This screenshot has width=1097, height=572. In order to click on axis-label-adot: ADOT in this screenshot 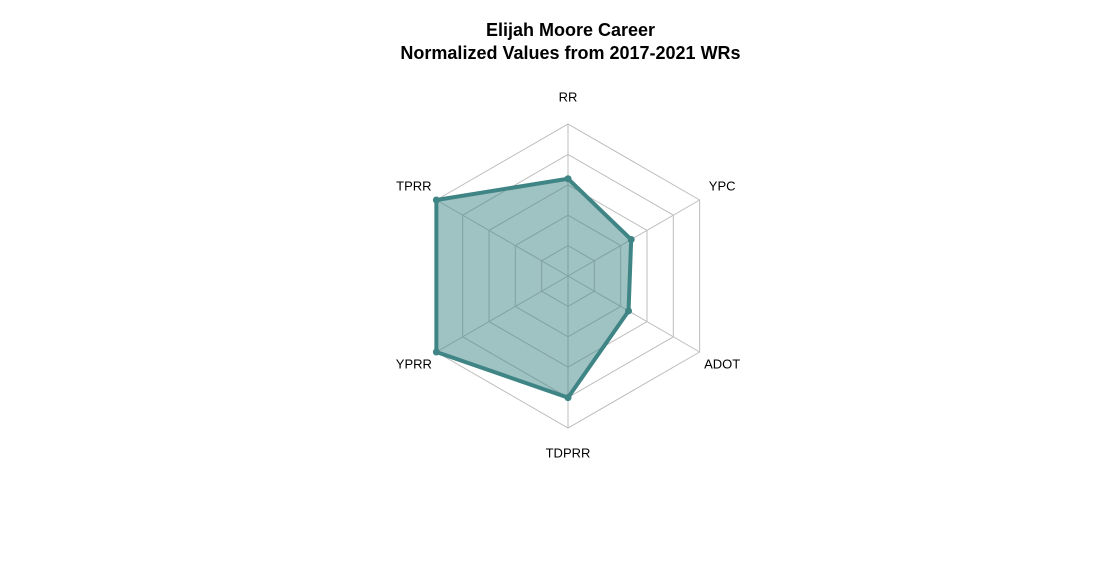, I will do `click(722, 363)`.